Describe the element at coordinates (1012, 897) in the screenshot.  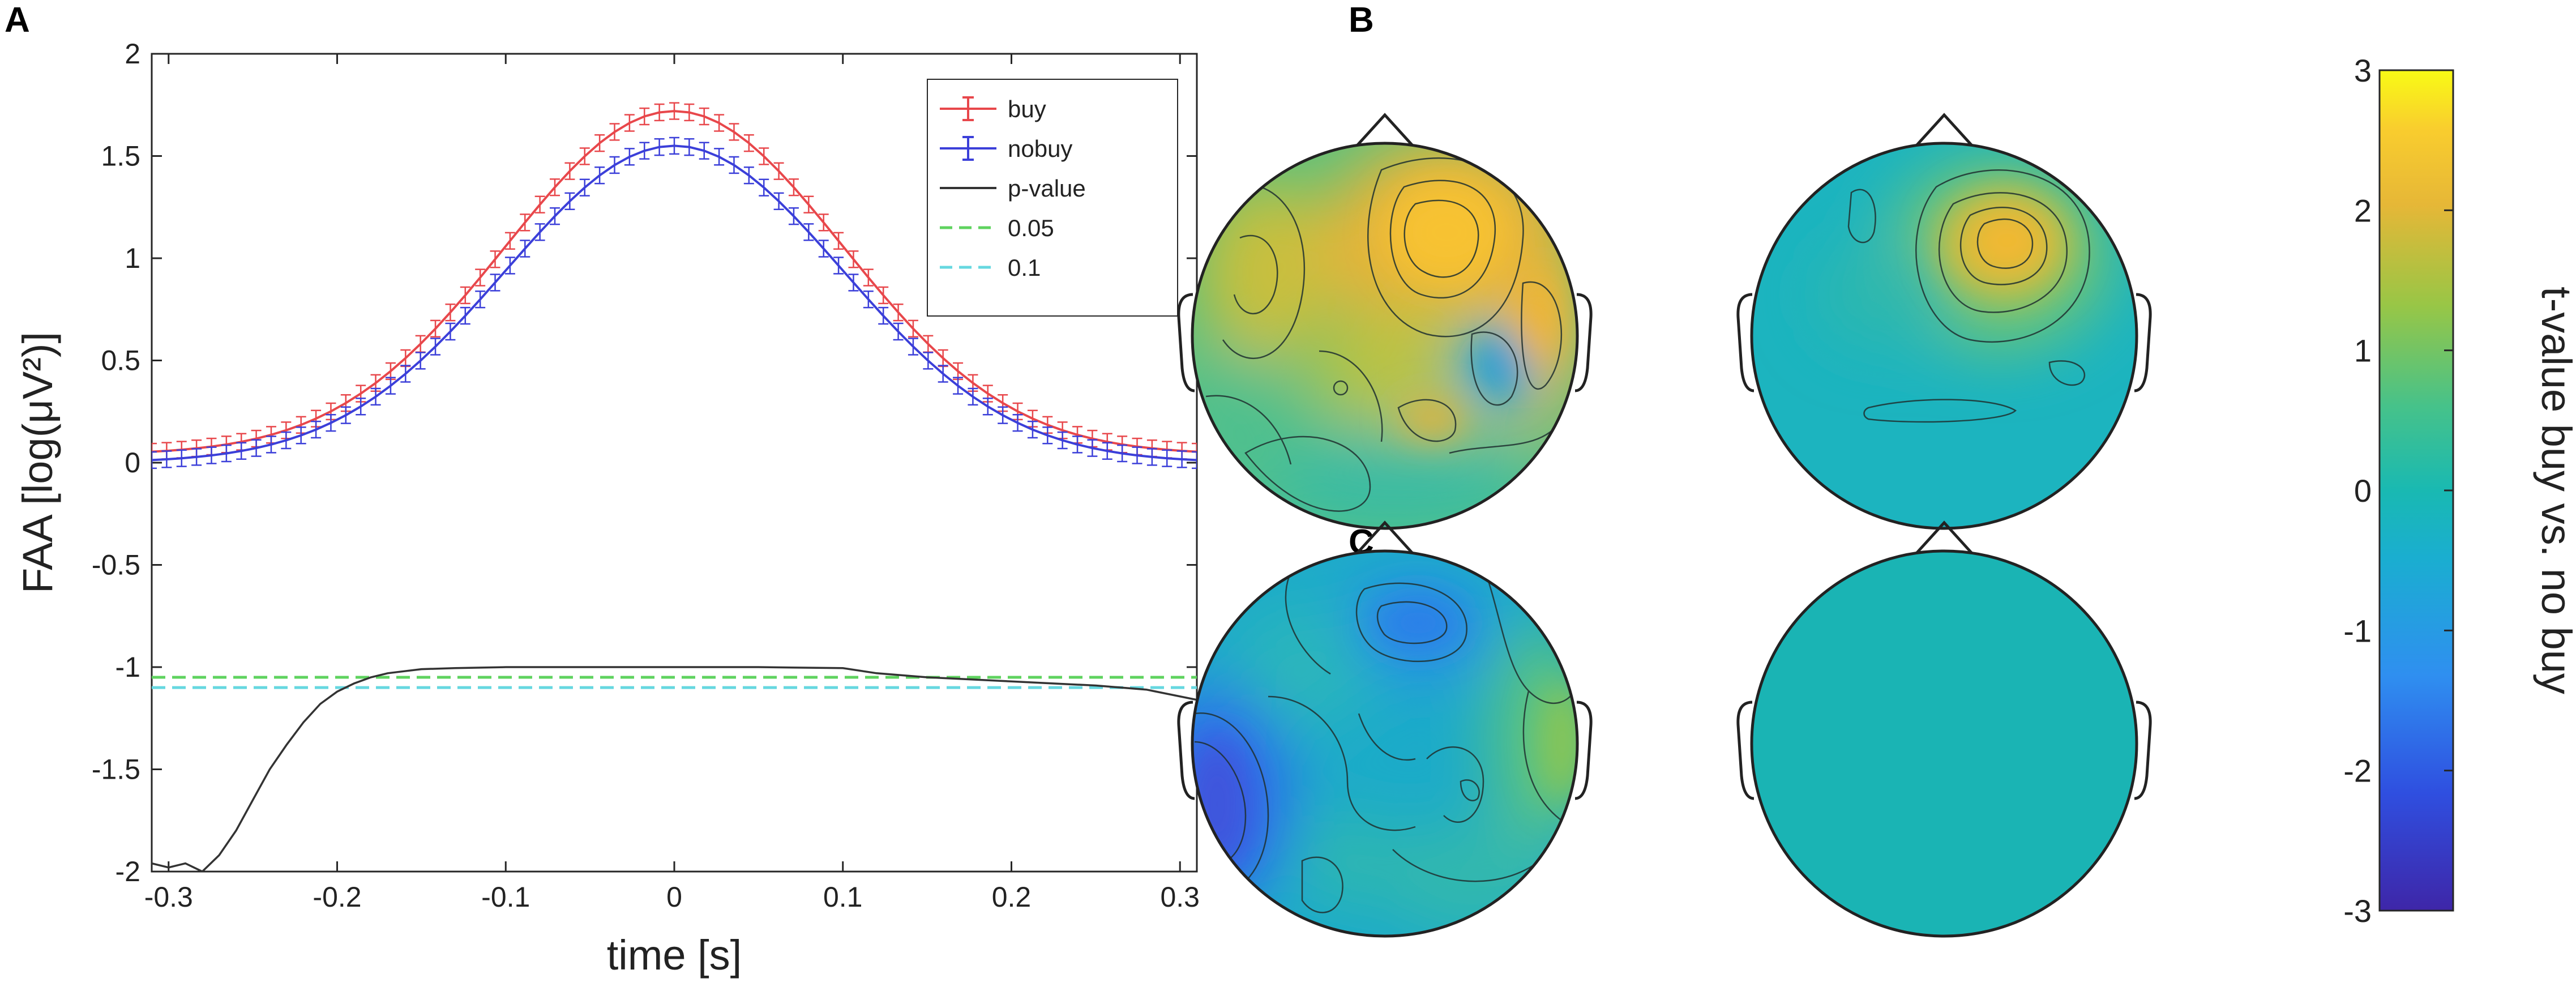
I see `x-tick-label: 0.2` at that location.